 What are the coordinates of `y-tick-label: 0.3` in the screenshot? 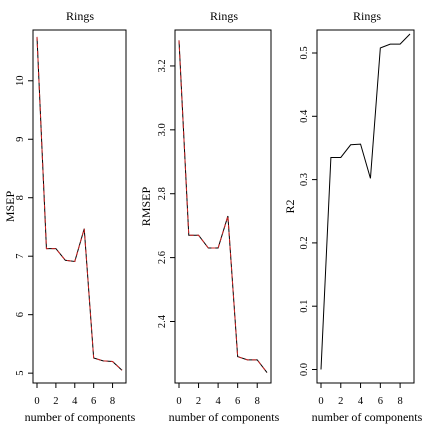 It's located at (304, 179).